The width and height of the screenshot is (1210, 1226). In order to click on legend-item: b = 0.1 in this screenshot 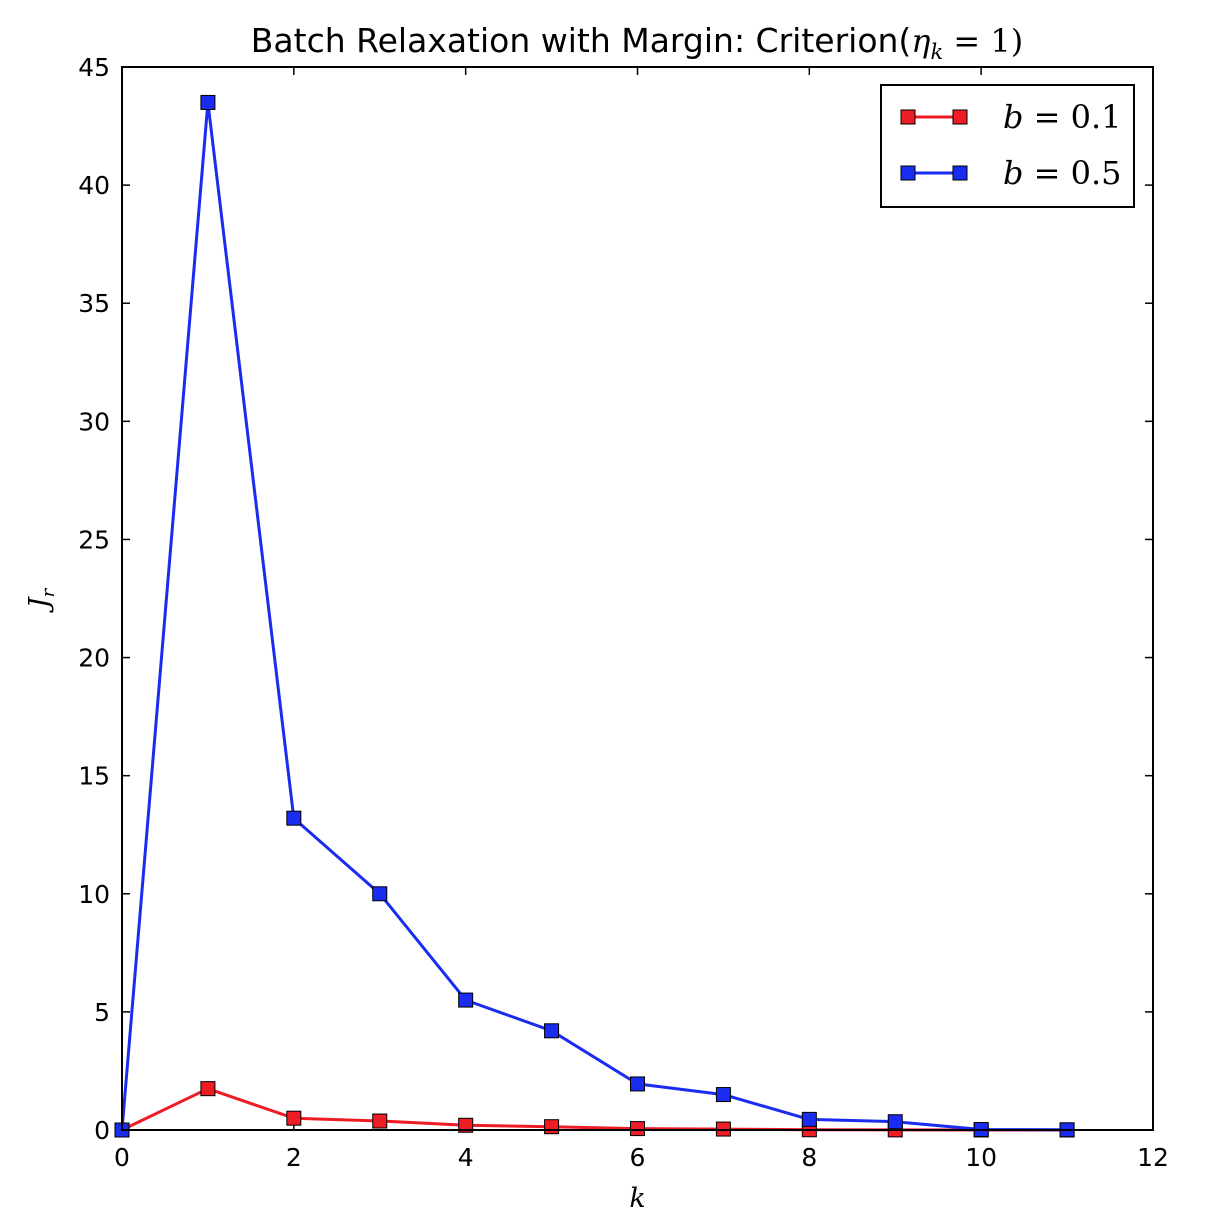, I will do `click(1011, 117)`.